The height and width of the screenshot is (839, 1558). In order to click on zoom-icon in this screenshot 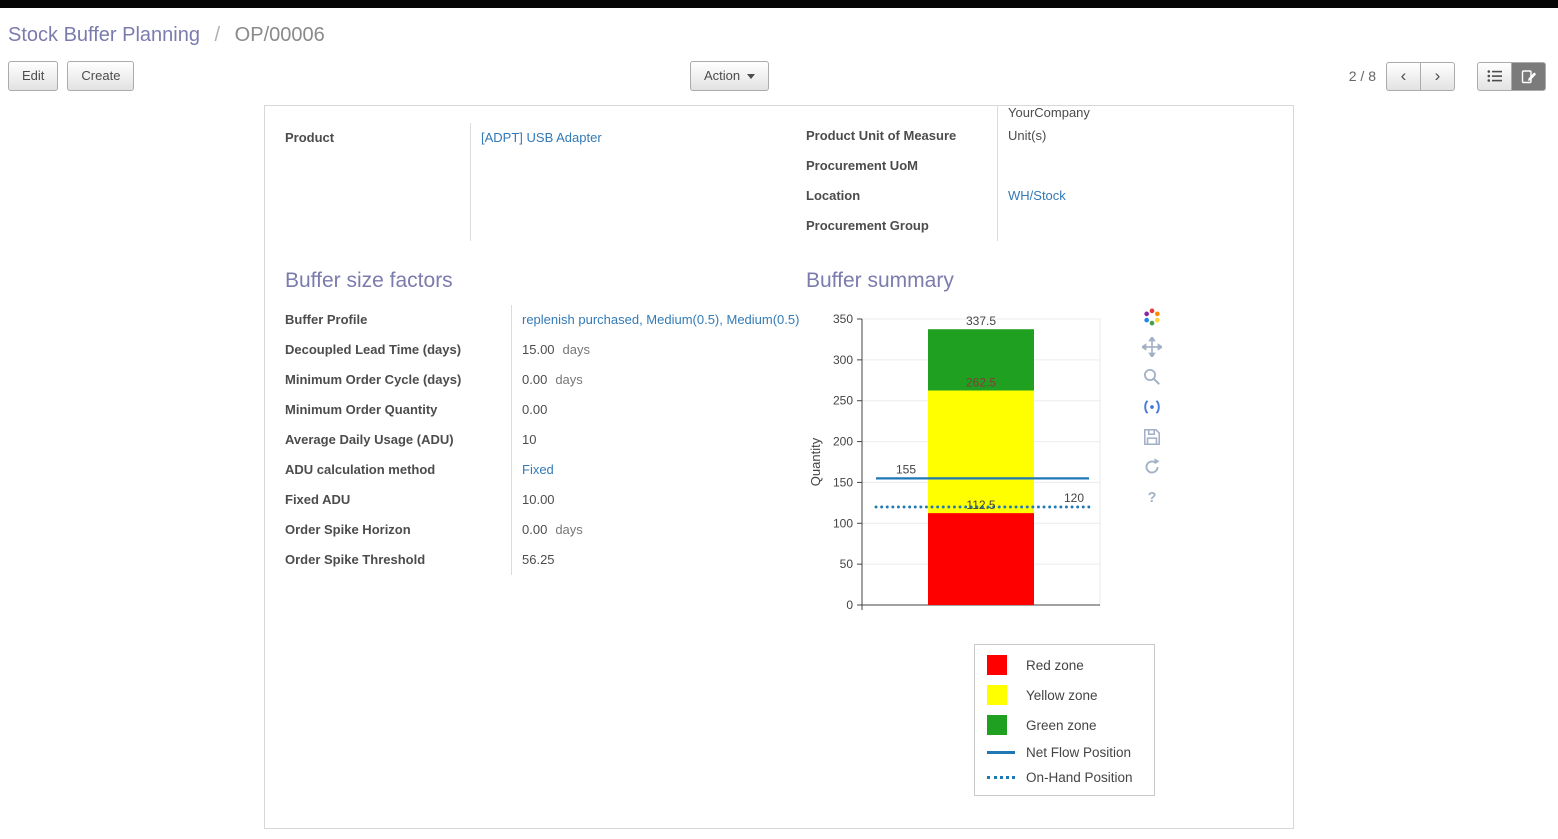, I will do `click(1152, 377)`.